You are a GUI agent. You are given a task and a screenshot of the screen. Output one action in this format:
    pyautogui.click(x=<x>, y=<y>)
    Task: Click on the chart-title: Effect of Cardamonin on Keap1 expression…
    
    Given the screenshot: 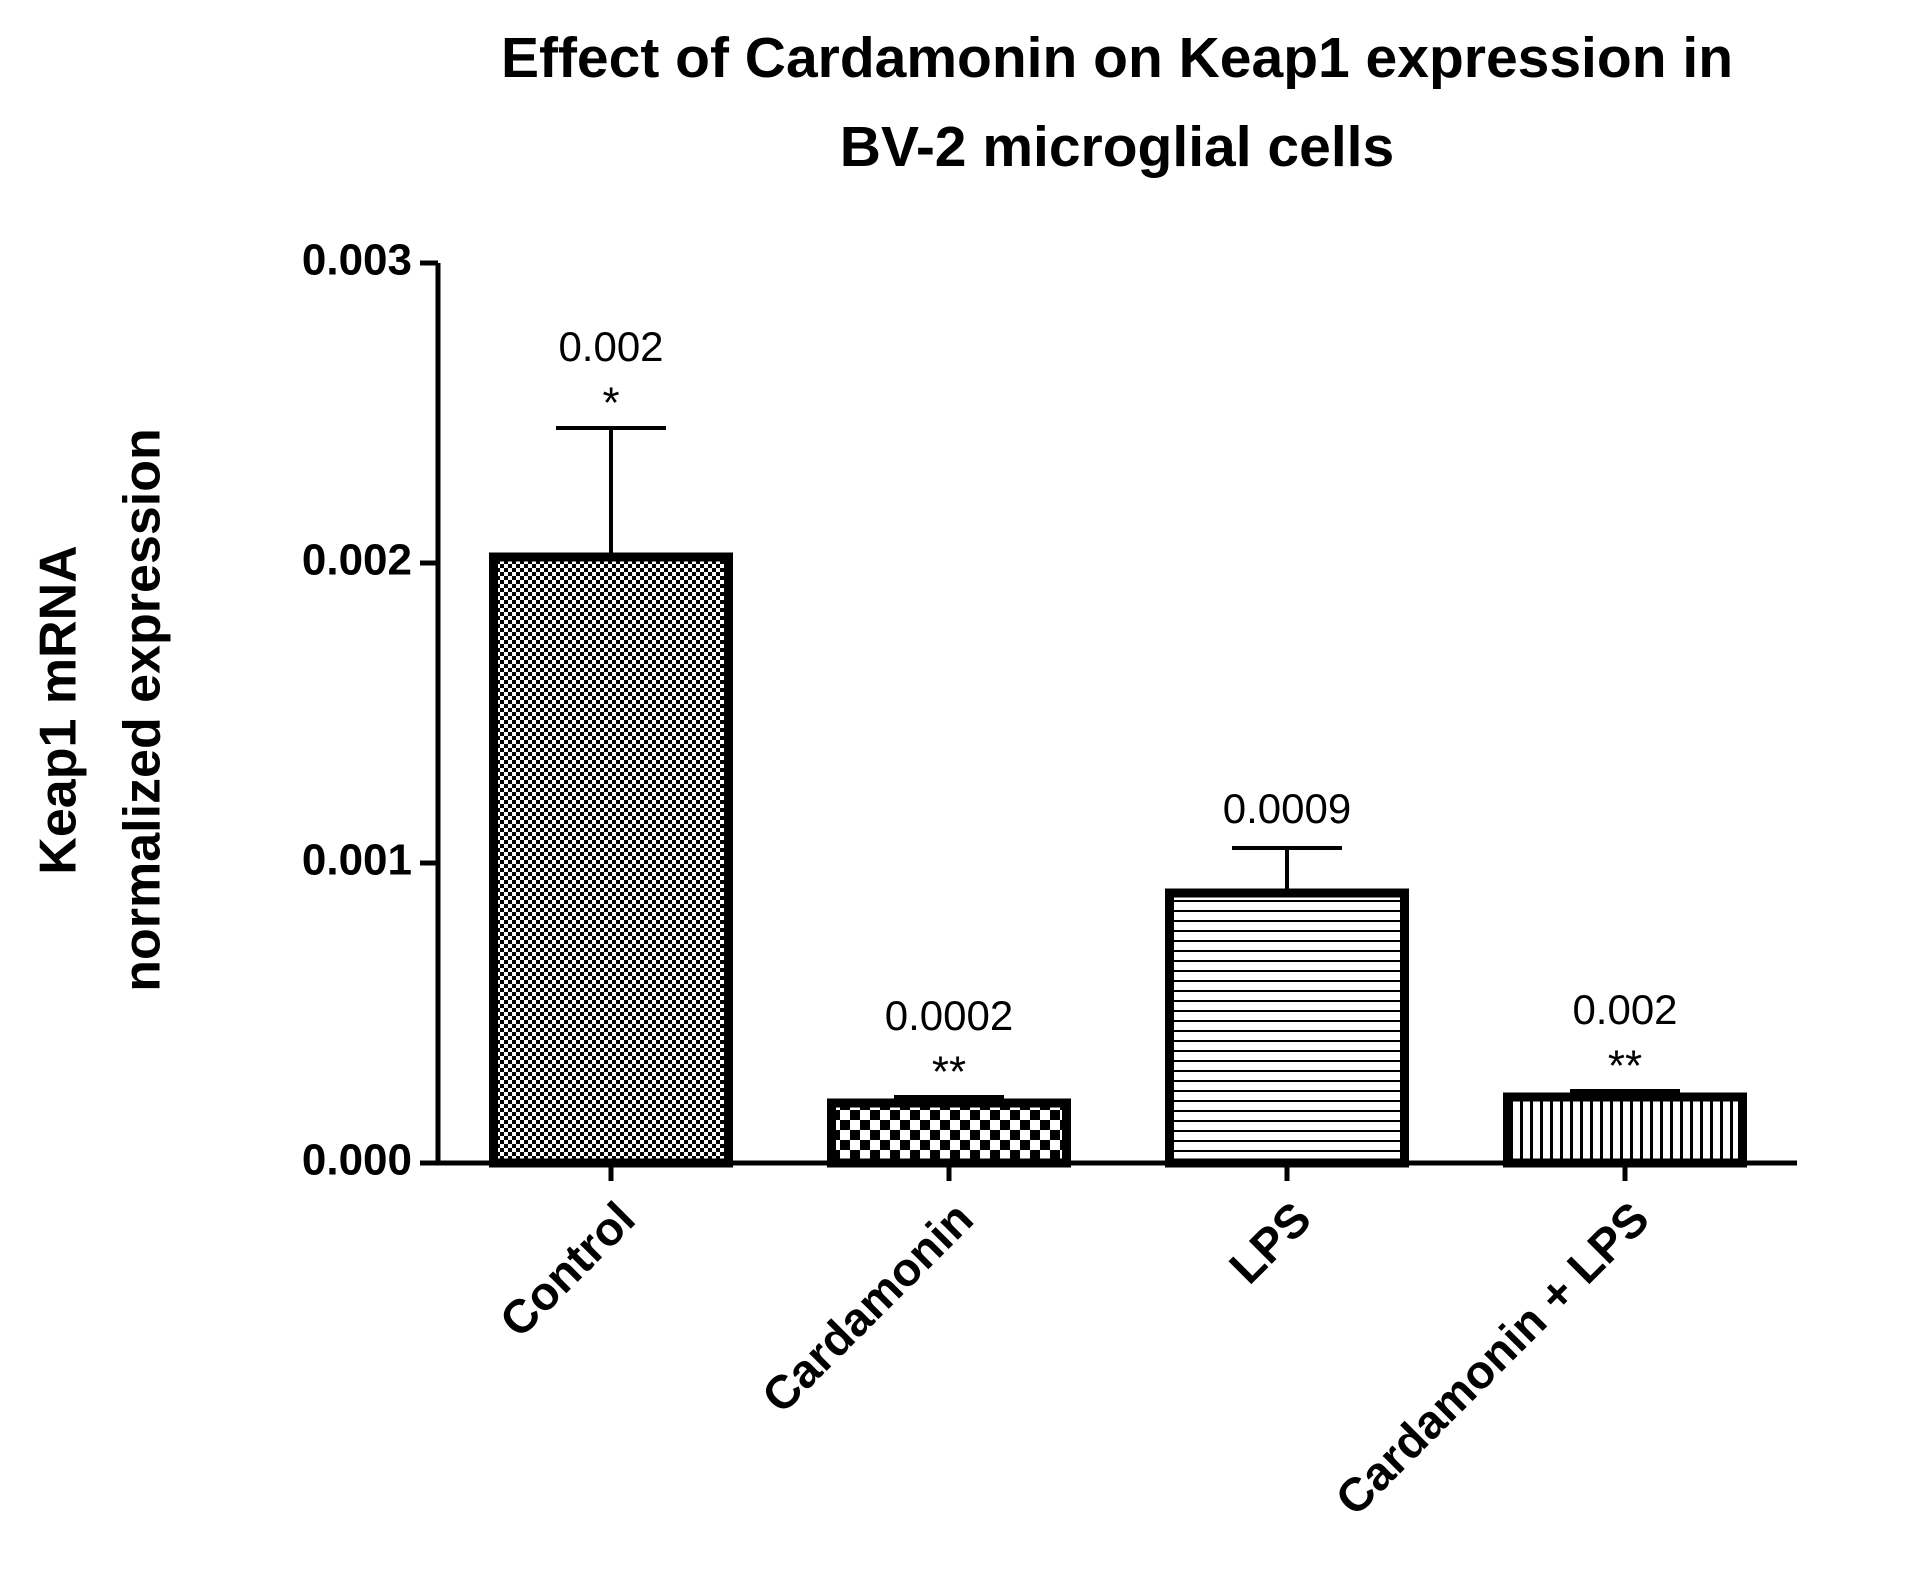 What is the action you would take?
    pyautogui.click(x=1117, y=58)
    